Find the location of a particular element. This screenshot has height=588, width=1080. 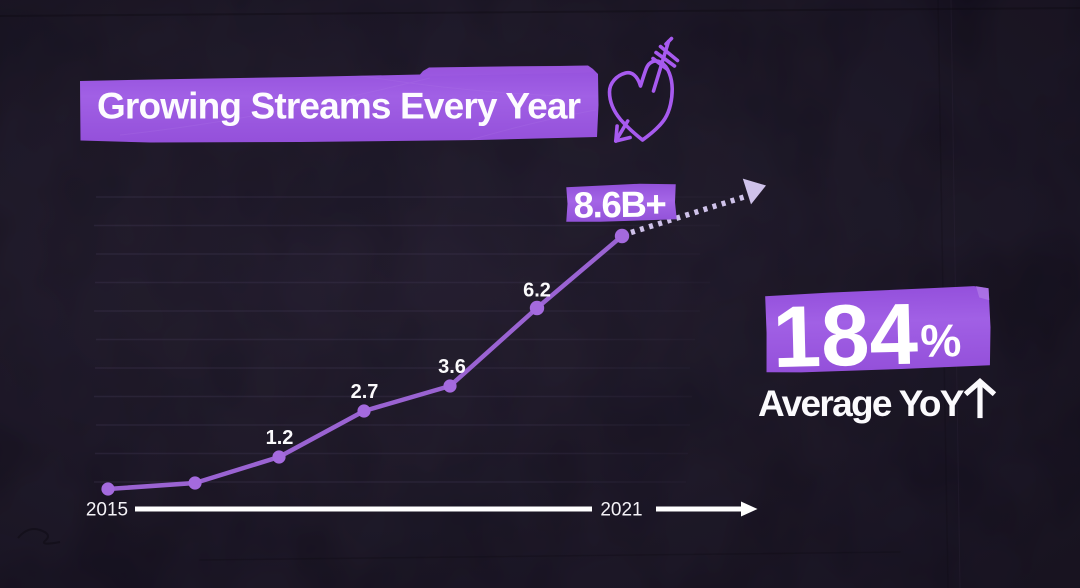

svg-text: 6.2 is located at coordinates (537, 291).